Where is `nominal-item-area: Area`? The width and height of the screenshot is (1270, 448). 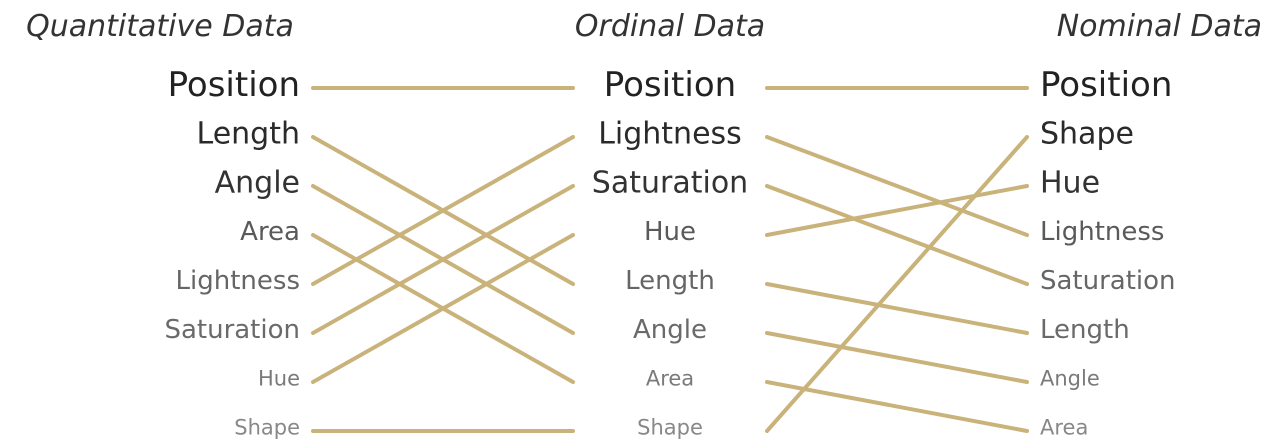
nominal-item-area: Area is located at coordinates (1064, 427).